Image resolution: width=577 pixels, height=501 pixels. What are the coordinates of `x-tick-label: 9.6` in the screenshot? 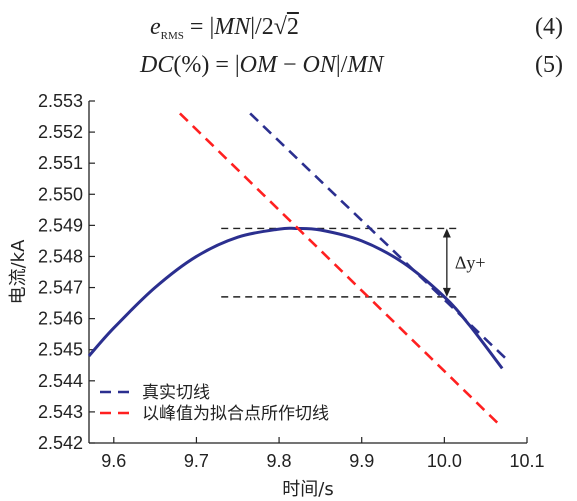 It's located at (113, 461).